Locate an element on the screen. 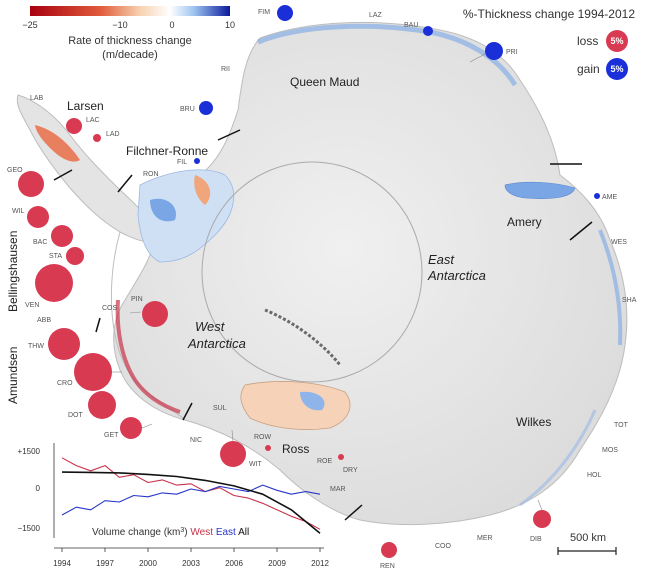 The image size is (645, 579). marker-pin is located at coordinates (155, 314).